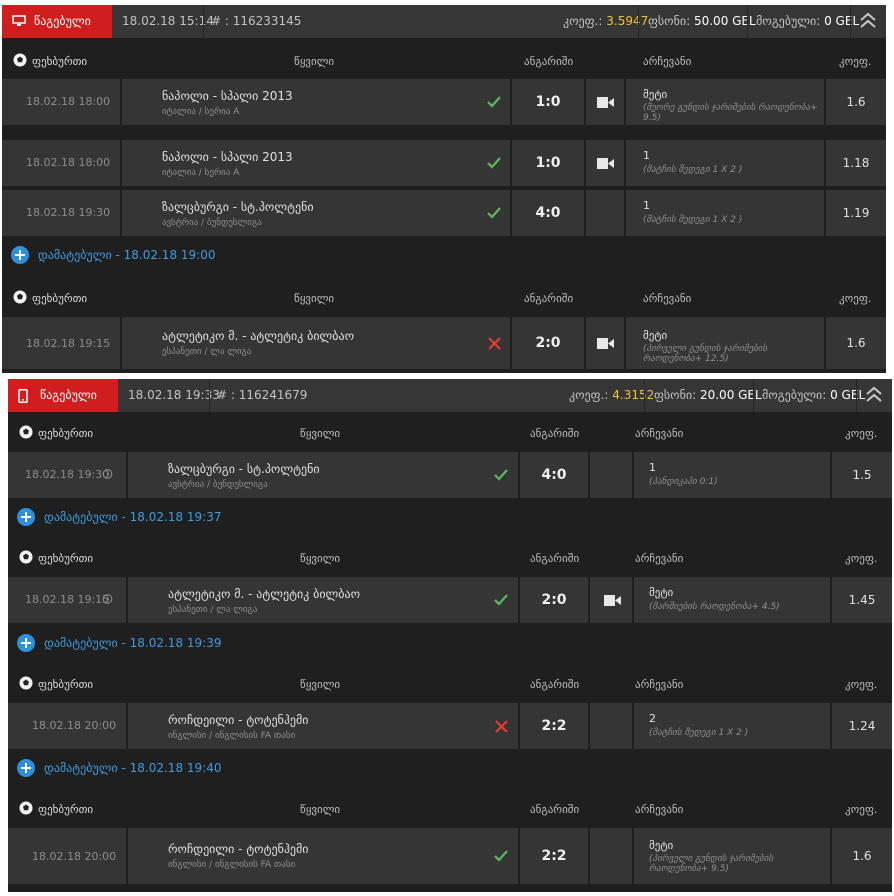 This screenshot has height=896, width=894. I want to click on bet-pick-desc: (მატჩის შედეგი 1 X 2 ), so click(699, 733).